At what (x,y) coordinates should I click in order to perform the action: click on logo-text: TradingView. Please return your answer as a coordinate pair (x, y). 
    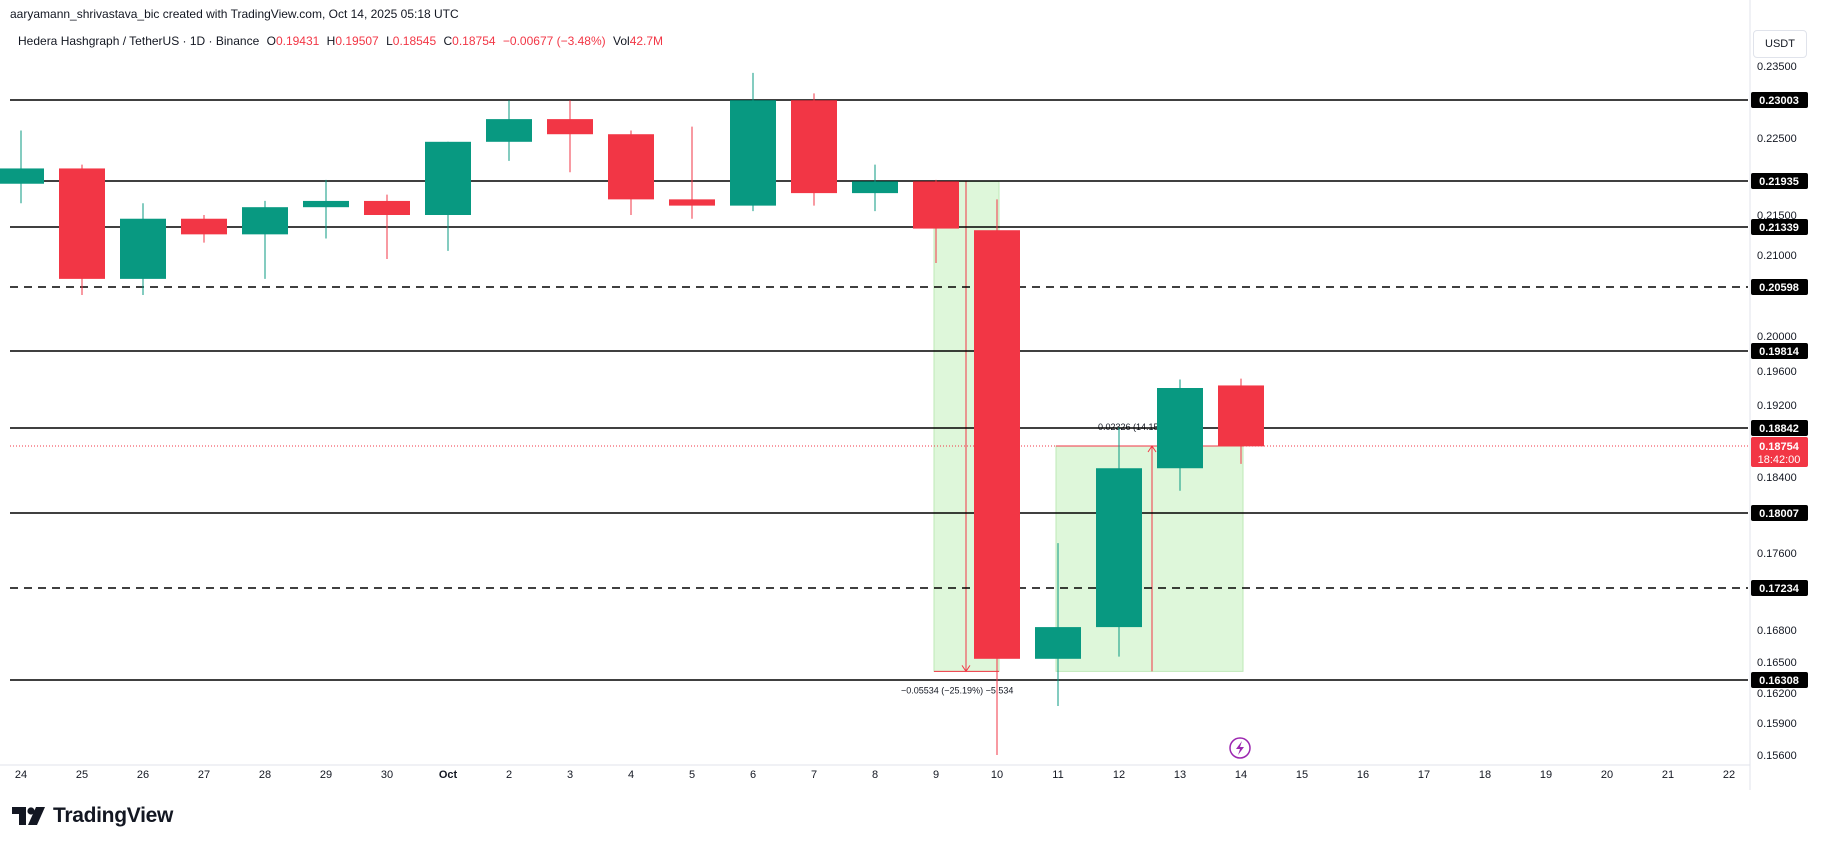
    Looking at the image, I should click on (113, 815).